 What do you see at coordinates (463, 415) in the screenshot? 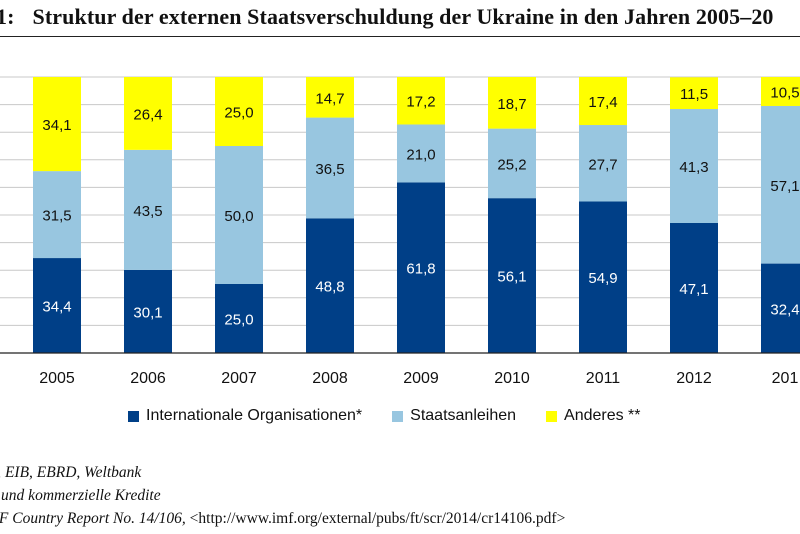
I see `legend-label: Staatsanleihen` at bounding box center [463, 415].